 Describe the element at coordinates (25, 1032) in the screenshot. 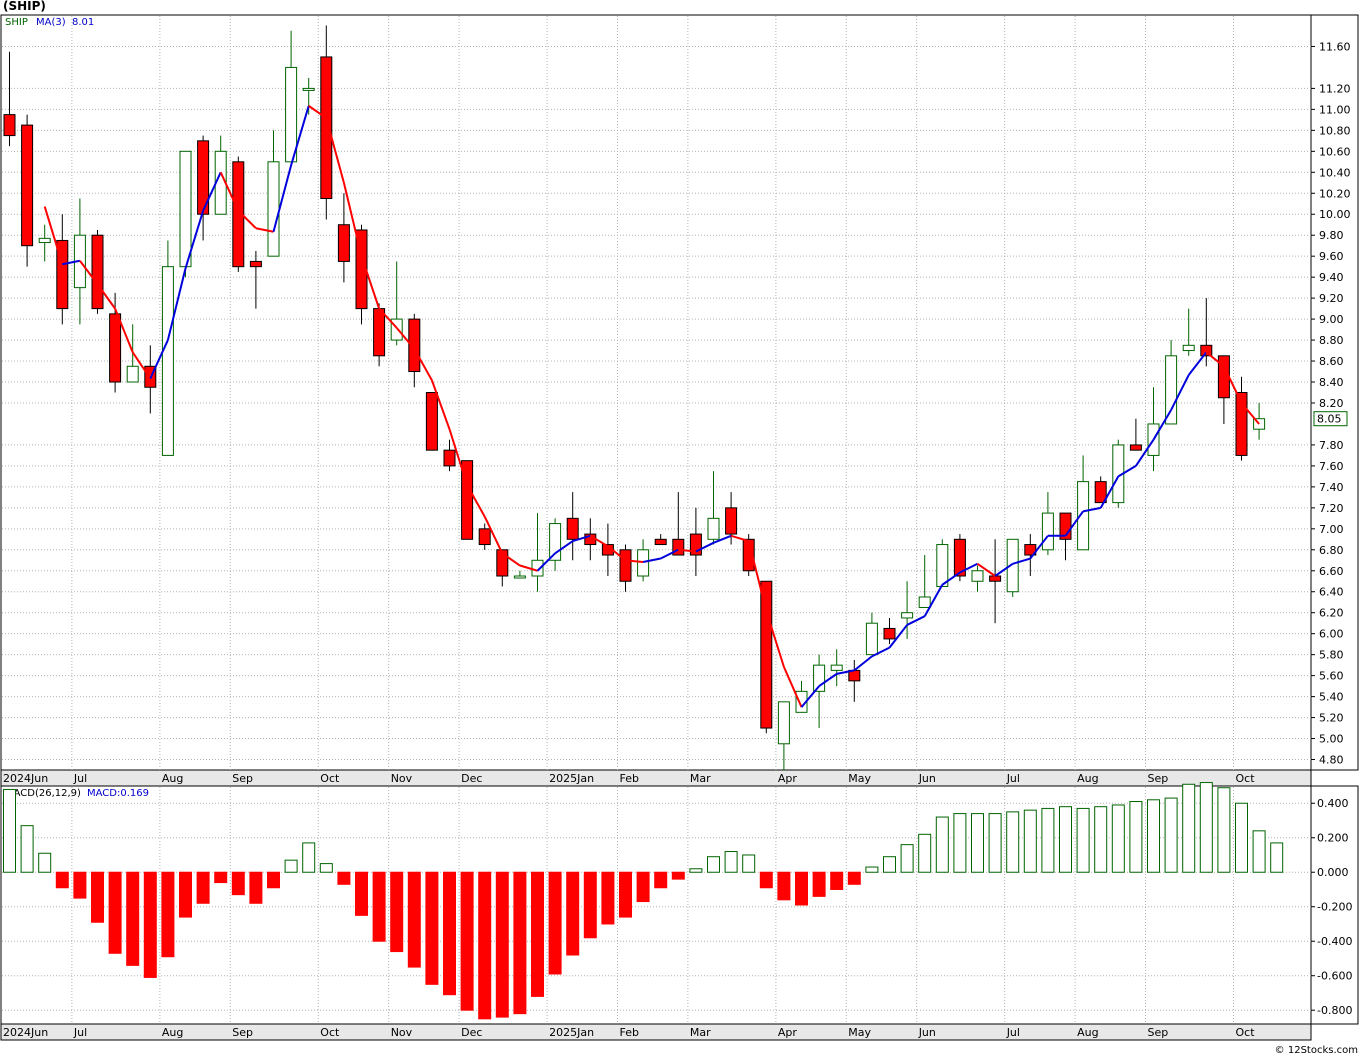

I see `macd-month-label: 2024Jun` at that location.